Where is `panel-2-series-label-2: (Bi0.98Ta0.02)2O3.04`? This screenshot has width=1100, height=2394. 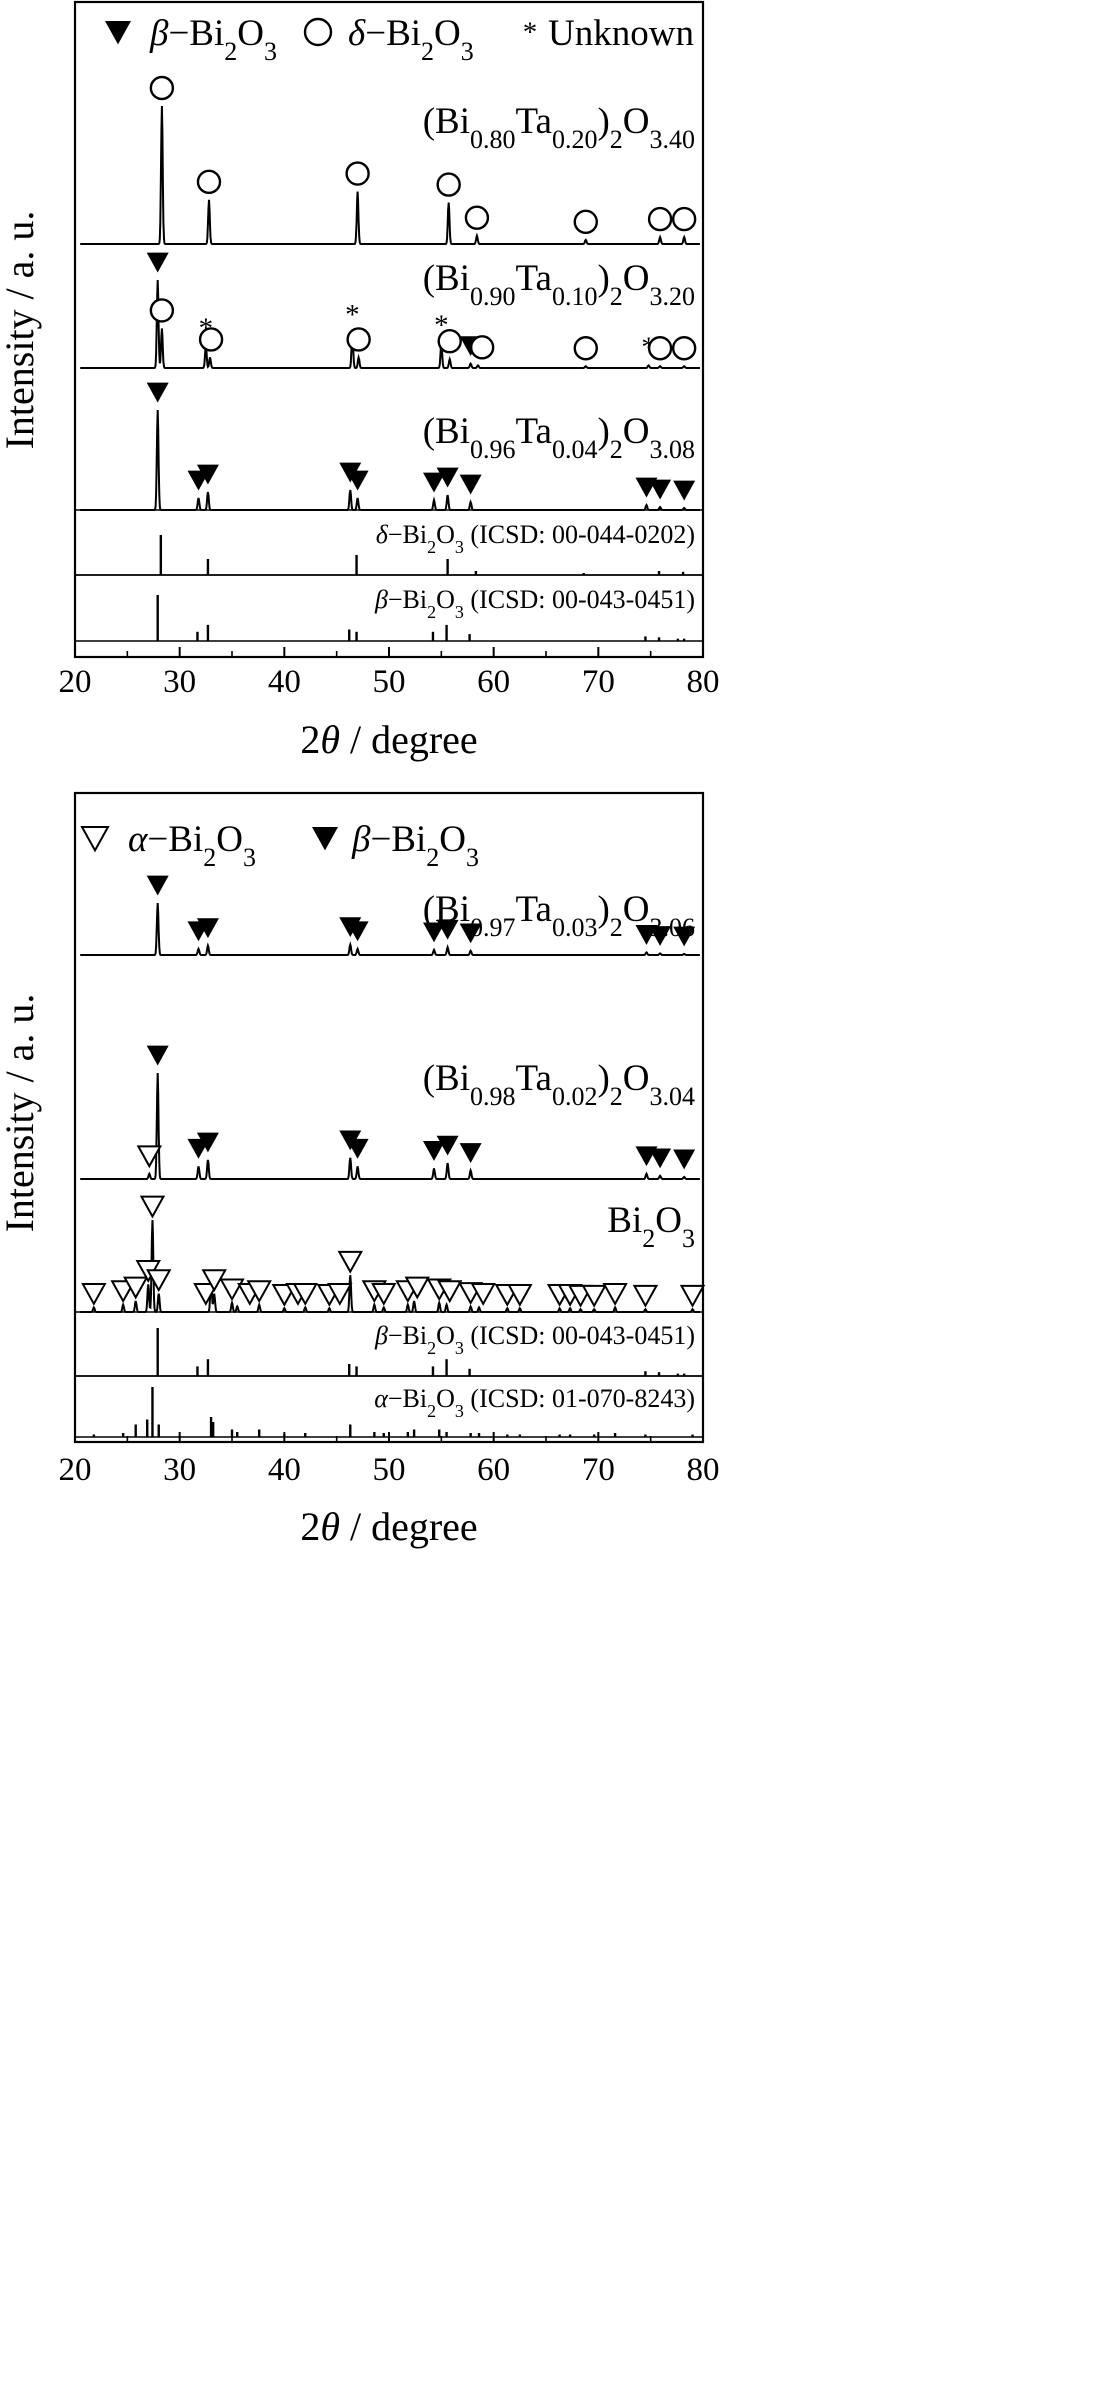
panel-2-series-label-2: (Bi0.98Ta0.02)2O3.04 is located at coordinates (559, 1084).